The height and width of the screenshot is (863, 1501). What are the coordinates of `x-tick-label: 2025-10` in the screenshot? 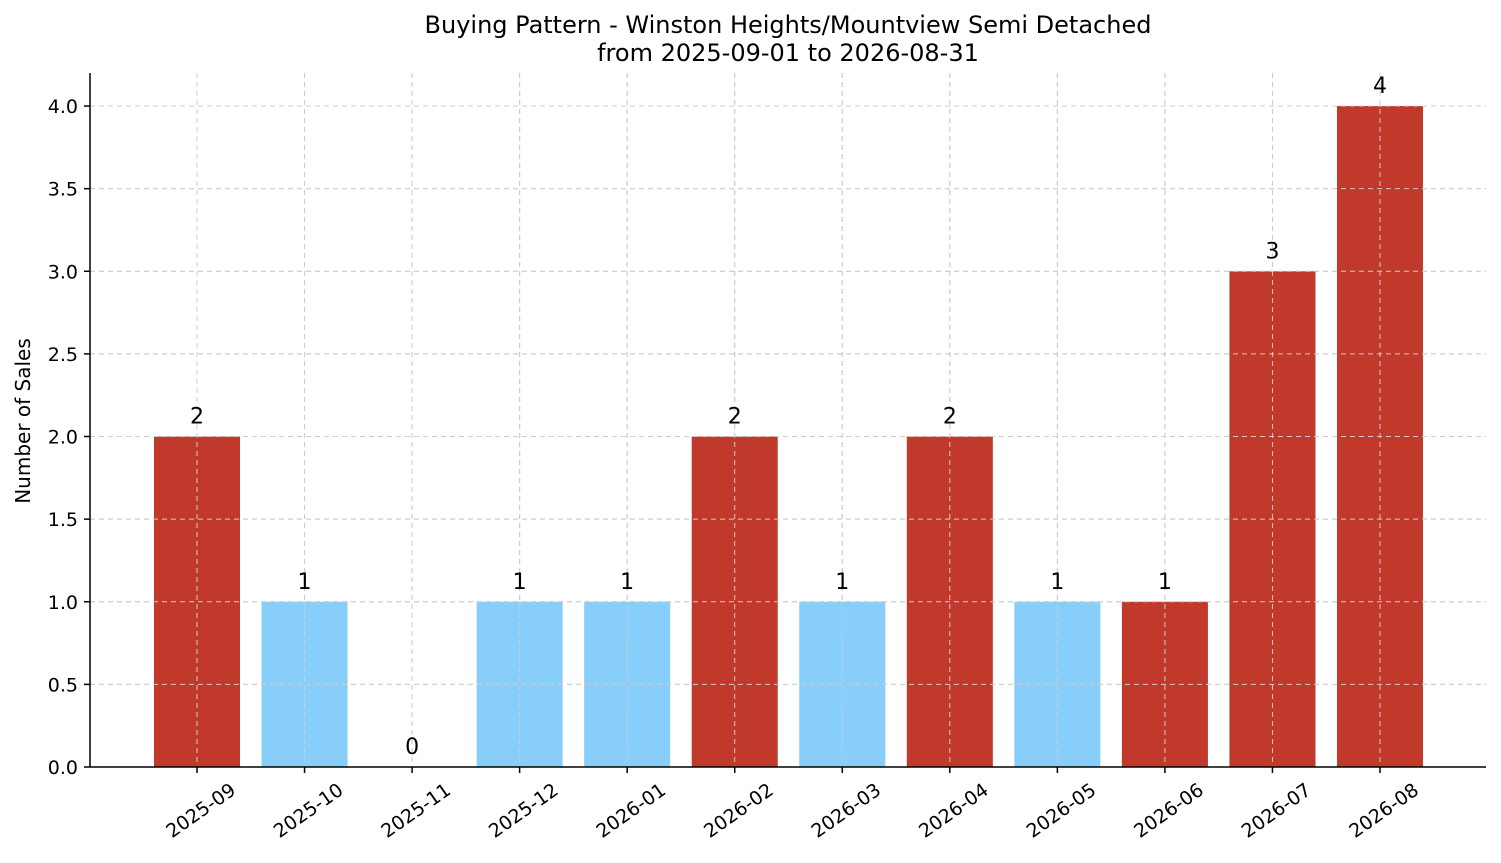 It's located at (309, 811).